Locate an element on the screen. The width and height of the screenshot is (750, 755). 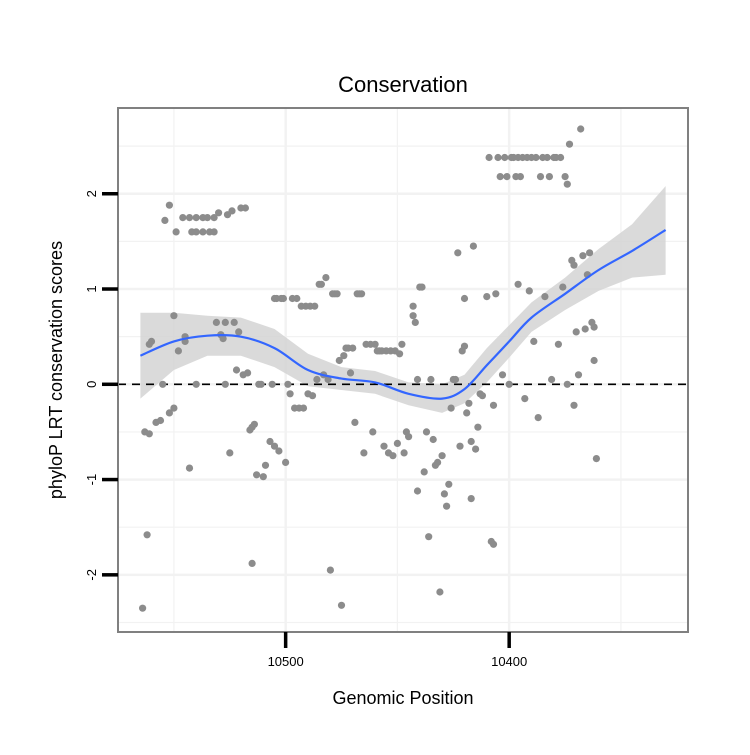
y-tick-label: 2 is located at coordinates (91, 193).